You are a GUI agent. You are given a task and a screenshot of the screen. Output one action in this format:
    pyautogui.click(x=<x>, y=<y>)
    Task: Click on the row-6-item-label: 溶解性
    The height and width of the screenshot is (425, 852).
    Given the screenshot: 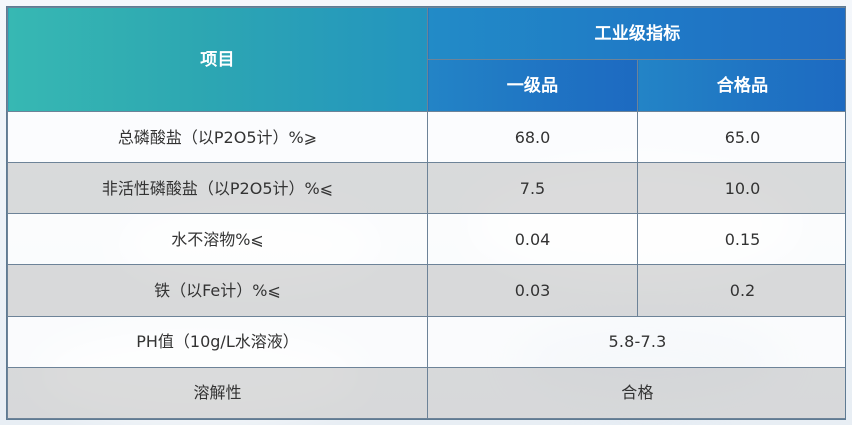 What is the action you would take?
    pyautogui.click(x=217, y=393)
    